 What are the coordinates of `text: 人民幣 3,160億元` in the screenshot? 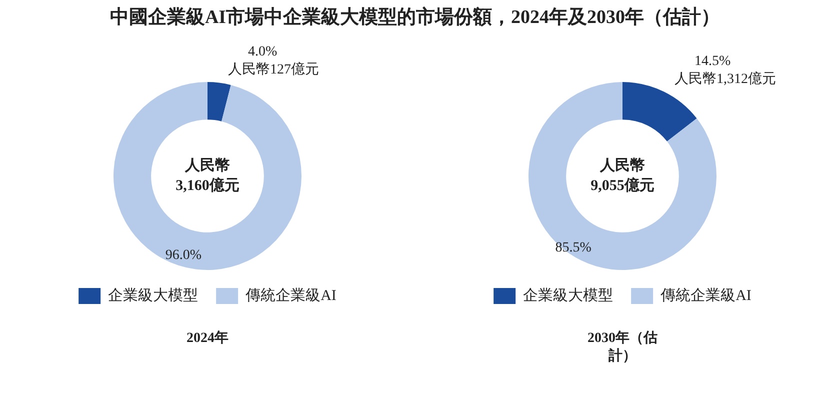 It's located at (208, 175).